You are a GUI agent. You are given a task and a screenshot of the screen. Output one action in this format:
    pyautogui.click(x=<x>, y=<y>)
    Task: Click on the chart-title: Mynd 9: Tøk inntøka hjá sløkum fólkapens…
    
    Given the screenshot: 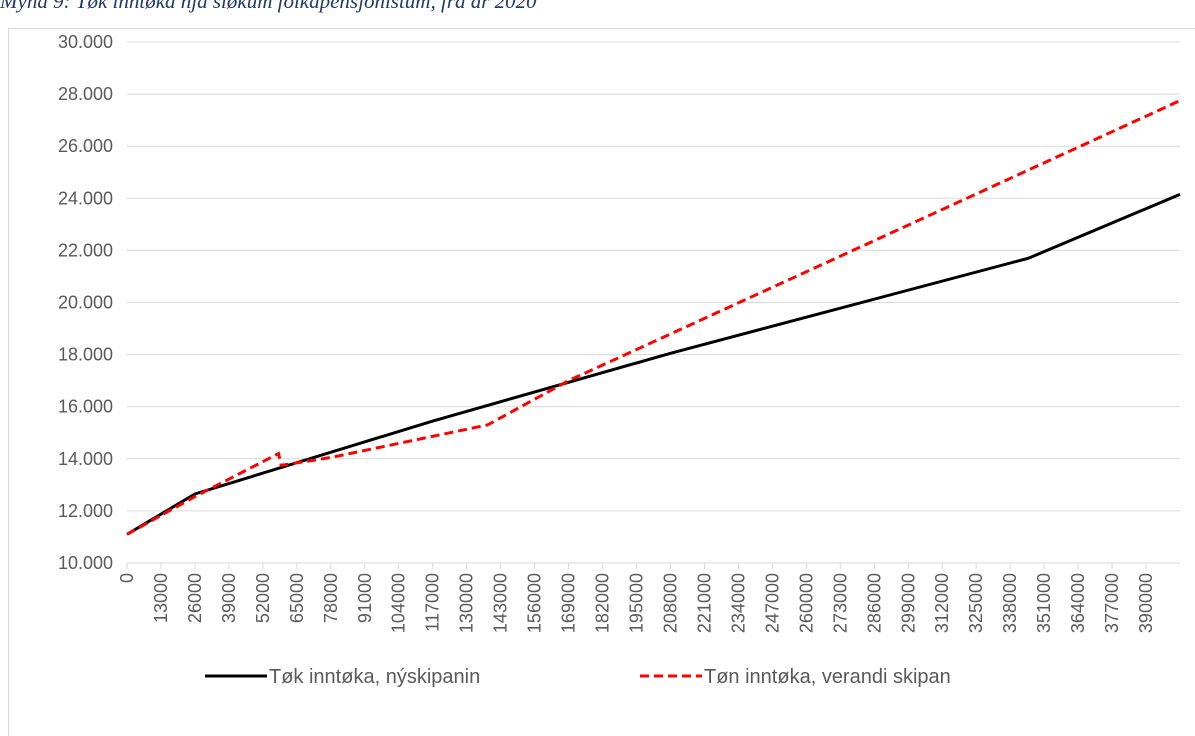 What is the action you would take?
    pyautogui.click(x=268, y=6)
    